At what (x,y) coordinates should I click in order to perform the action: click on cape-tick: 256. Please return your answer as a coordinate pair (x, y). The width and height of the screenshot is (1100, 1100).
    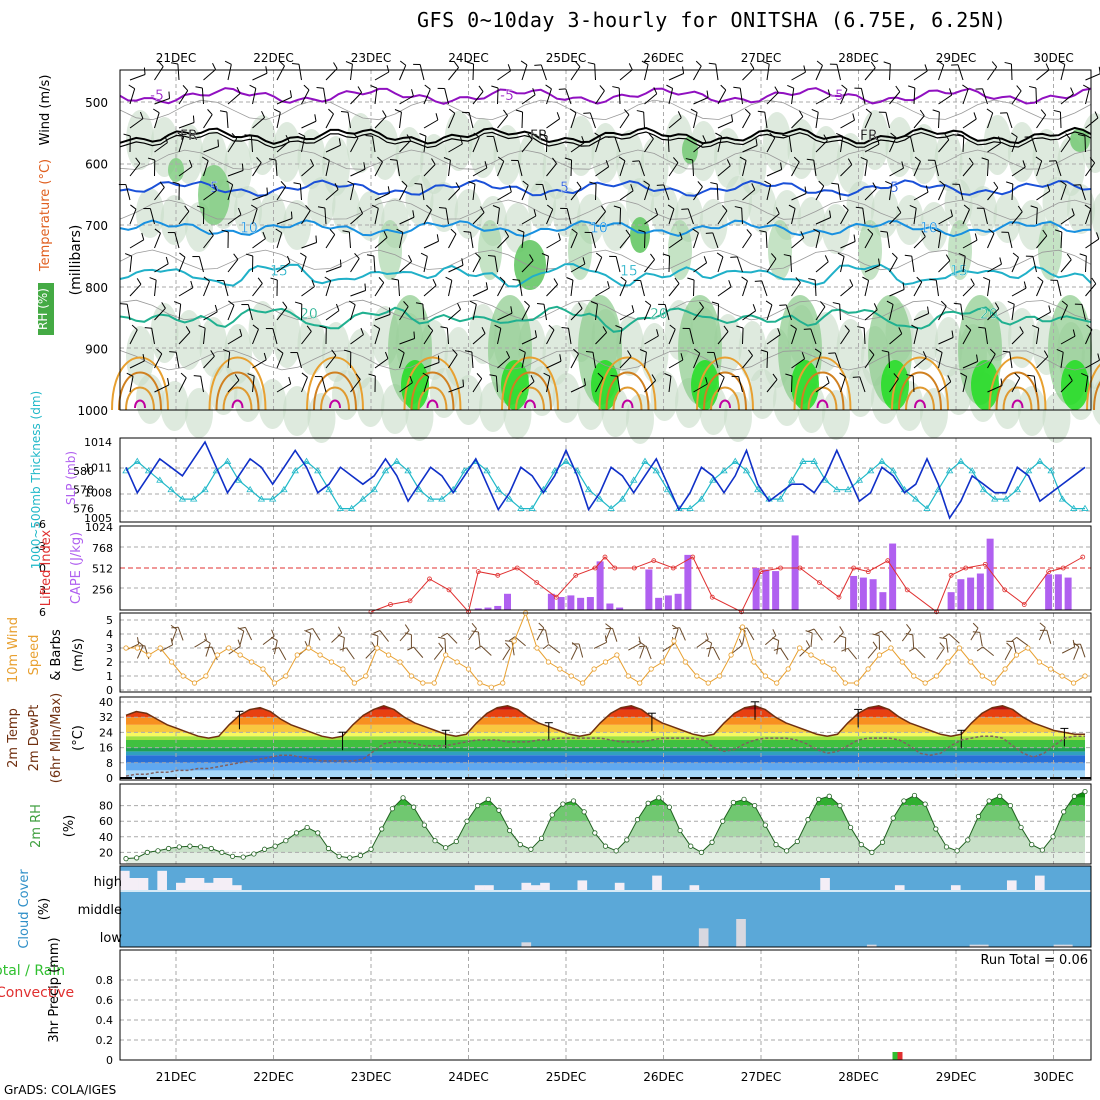
    Looking at the image, I should click on (102, 589).